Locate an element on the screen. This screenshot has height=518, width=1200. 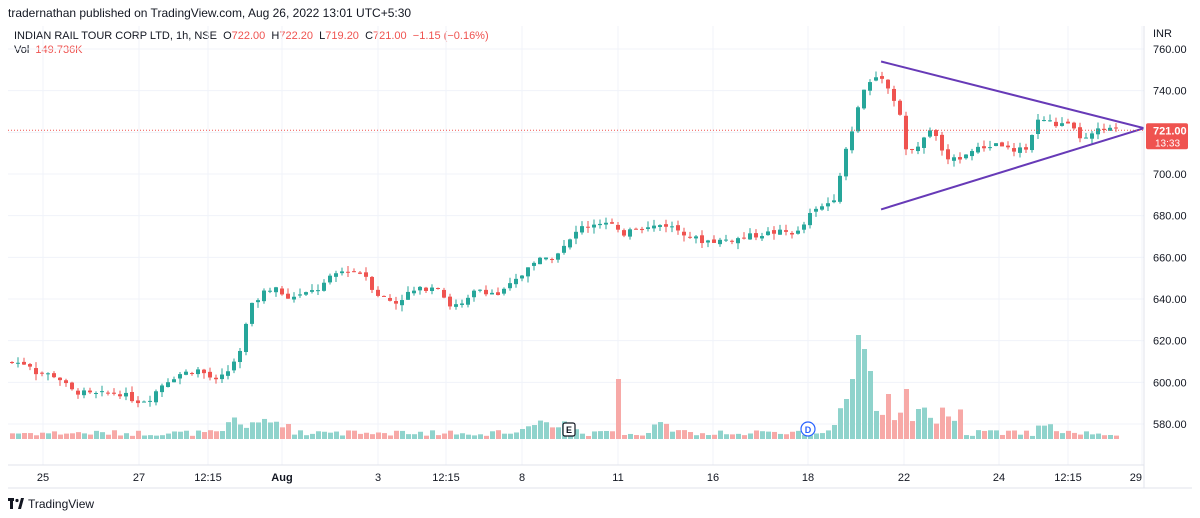
volume-legend: Vol 149.736K is located at coordinates (48, 50).